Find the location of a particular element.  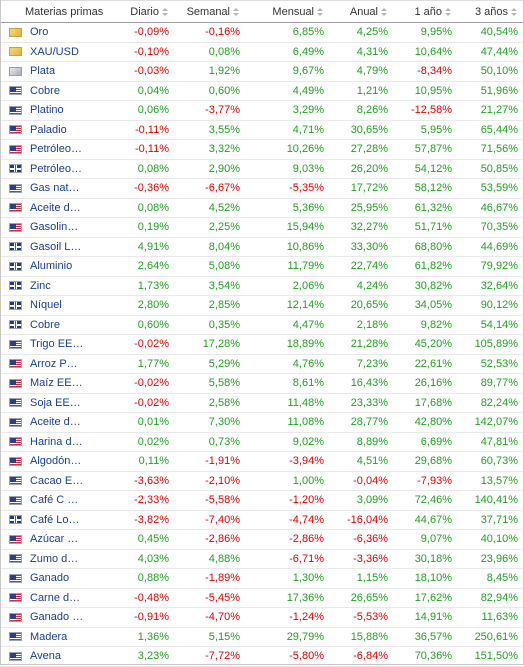

daily-change-cell: -0,91% is located at coordinates (143, 617).